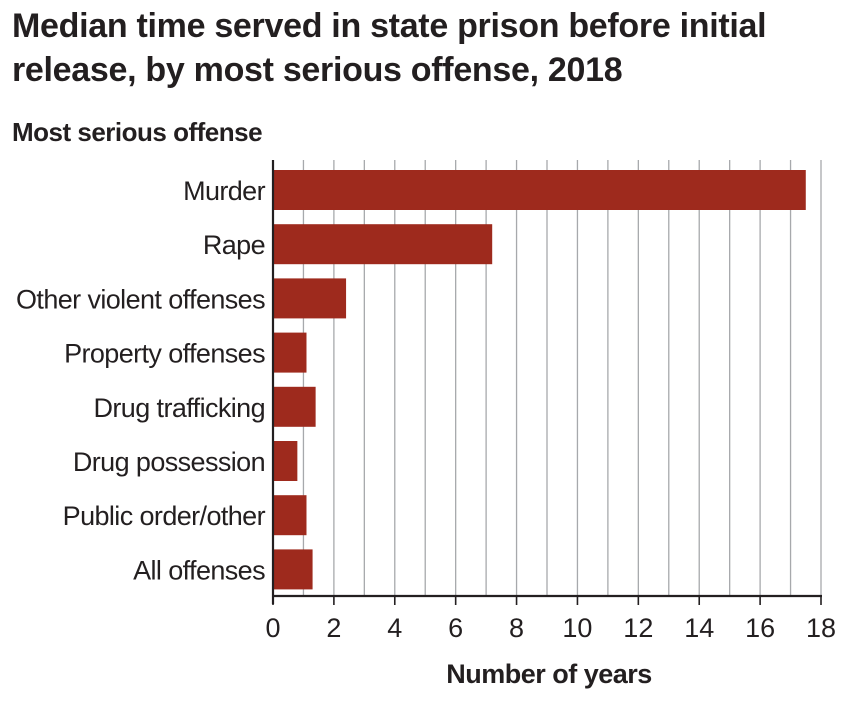  I want to click on x-tick-label: 0, so click(272, 628).